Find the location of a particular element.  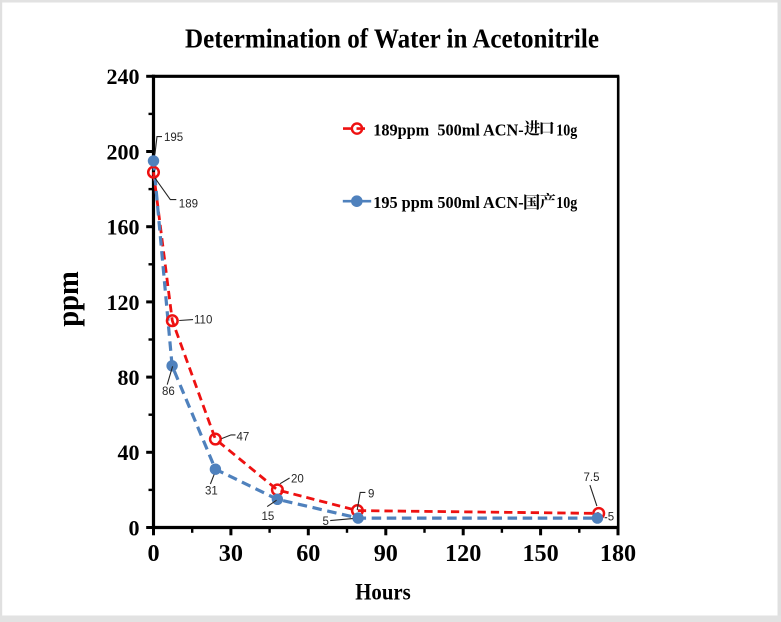

svg-text: Hours is located at coordinates (383, 593).